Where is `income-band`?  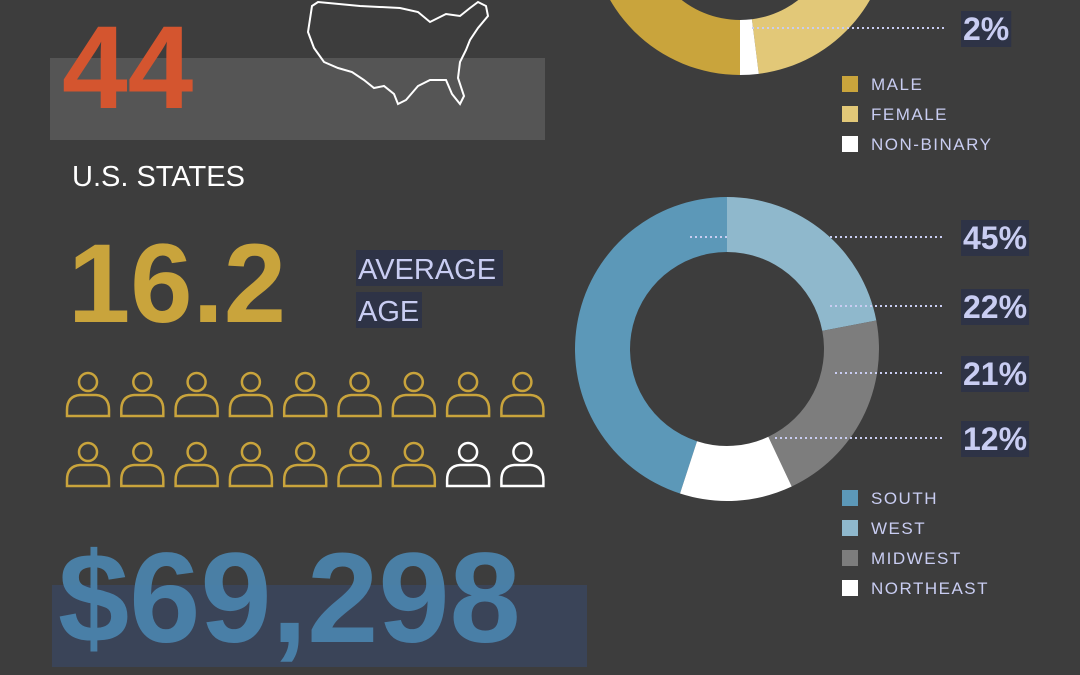 income-band is located at coordinates (319, 626).